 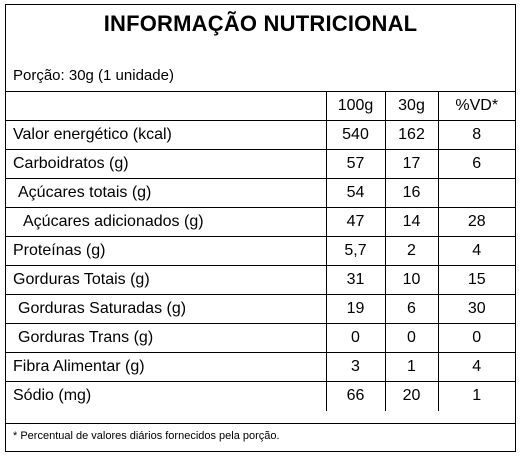 I want to click on value-100g: 540, so click(x=355, y=135).